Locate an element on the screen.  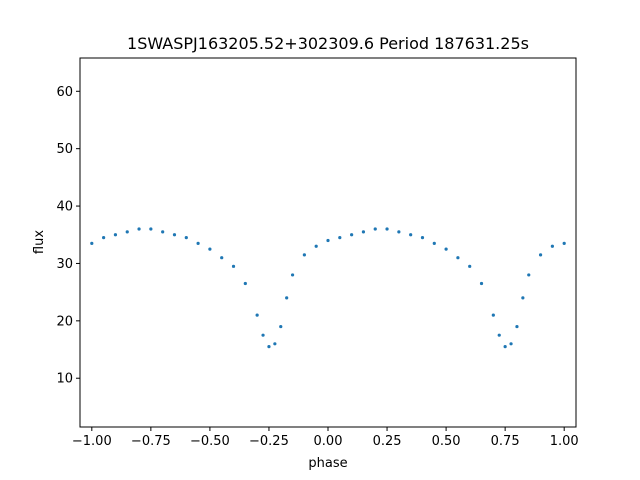
x-tick-label: 0.00 is located at coordinates (328, 441).